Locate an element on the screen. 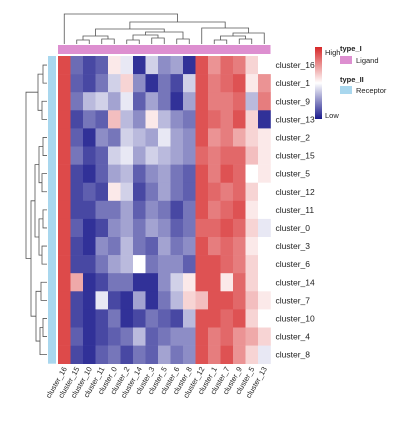 The image size is (400, 430). row-label: cluster_7 is located at coordinates (293, 300).